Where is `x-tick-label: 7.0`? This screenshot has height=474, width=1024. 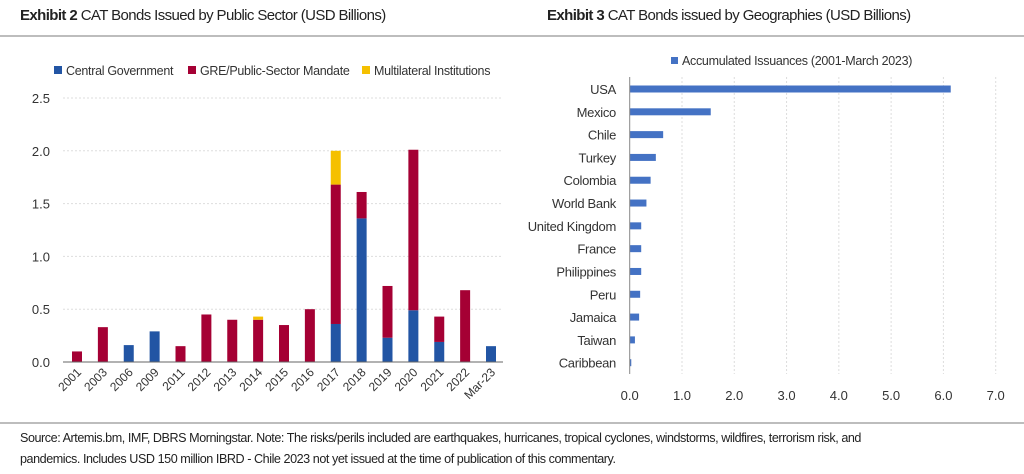 x-tick-label: 7.0 is located at coordinates (996, 395).